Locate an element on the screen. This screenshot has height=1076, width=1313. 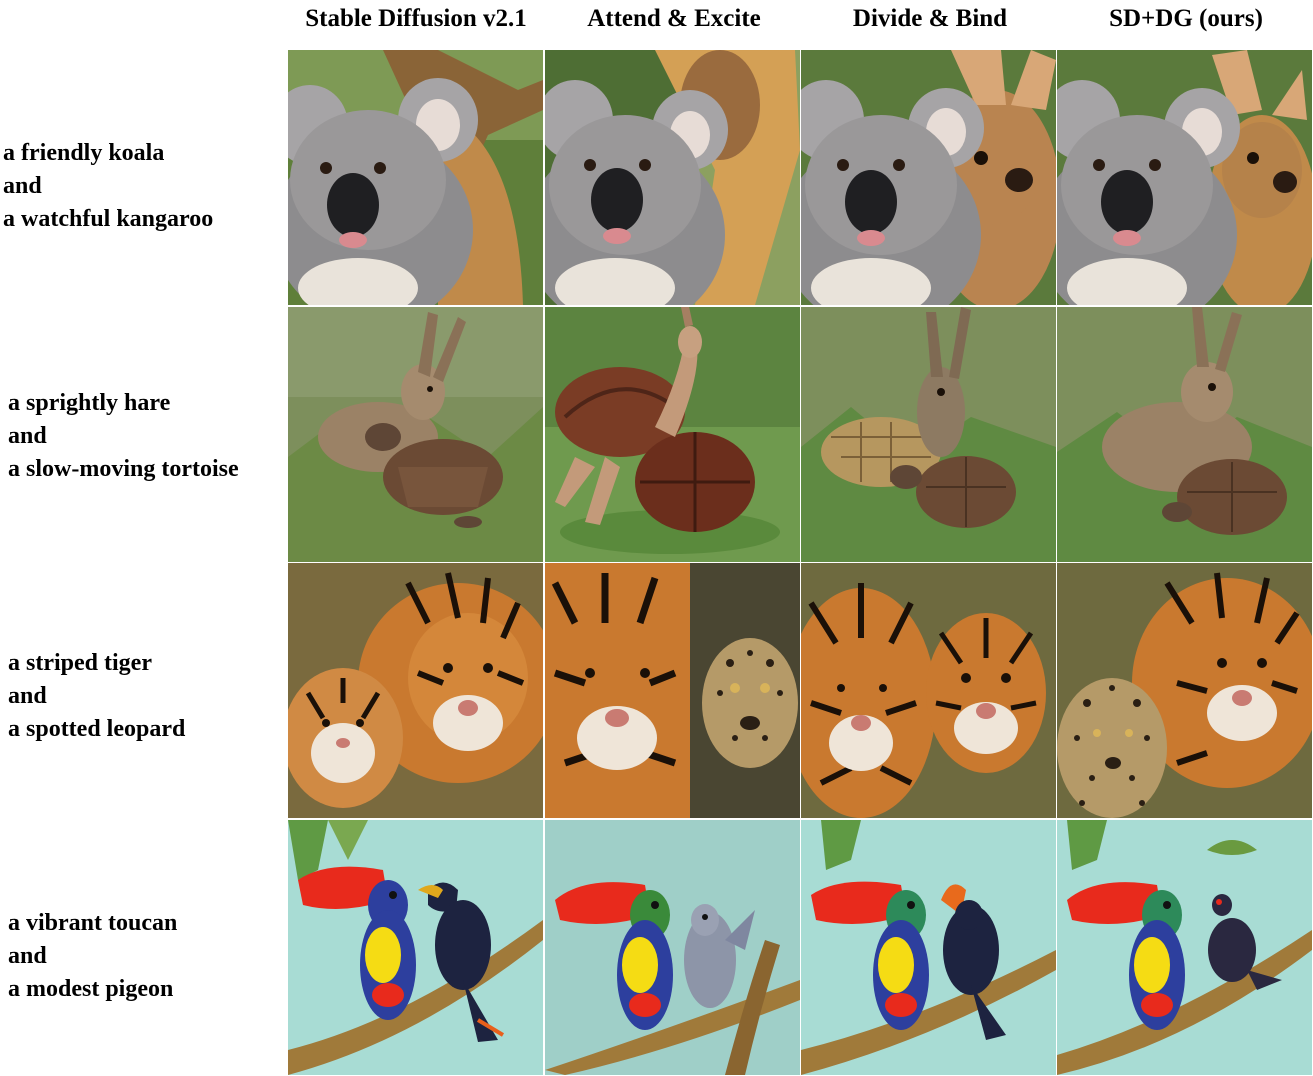
row-label-toucan-pigeon: a vibrant toucan and a modest pigeon is located at coordinates (149, 956).